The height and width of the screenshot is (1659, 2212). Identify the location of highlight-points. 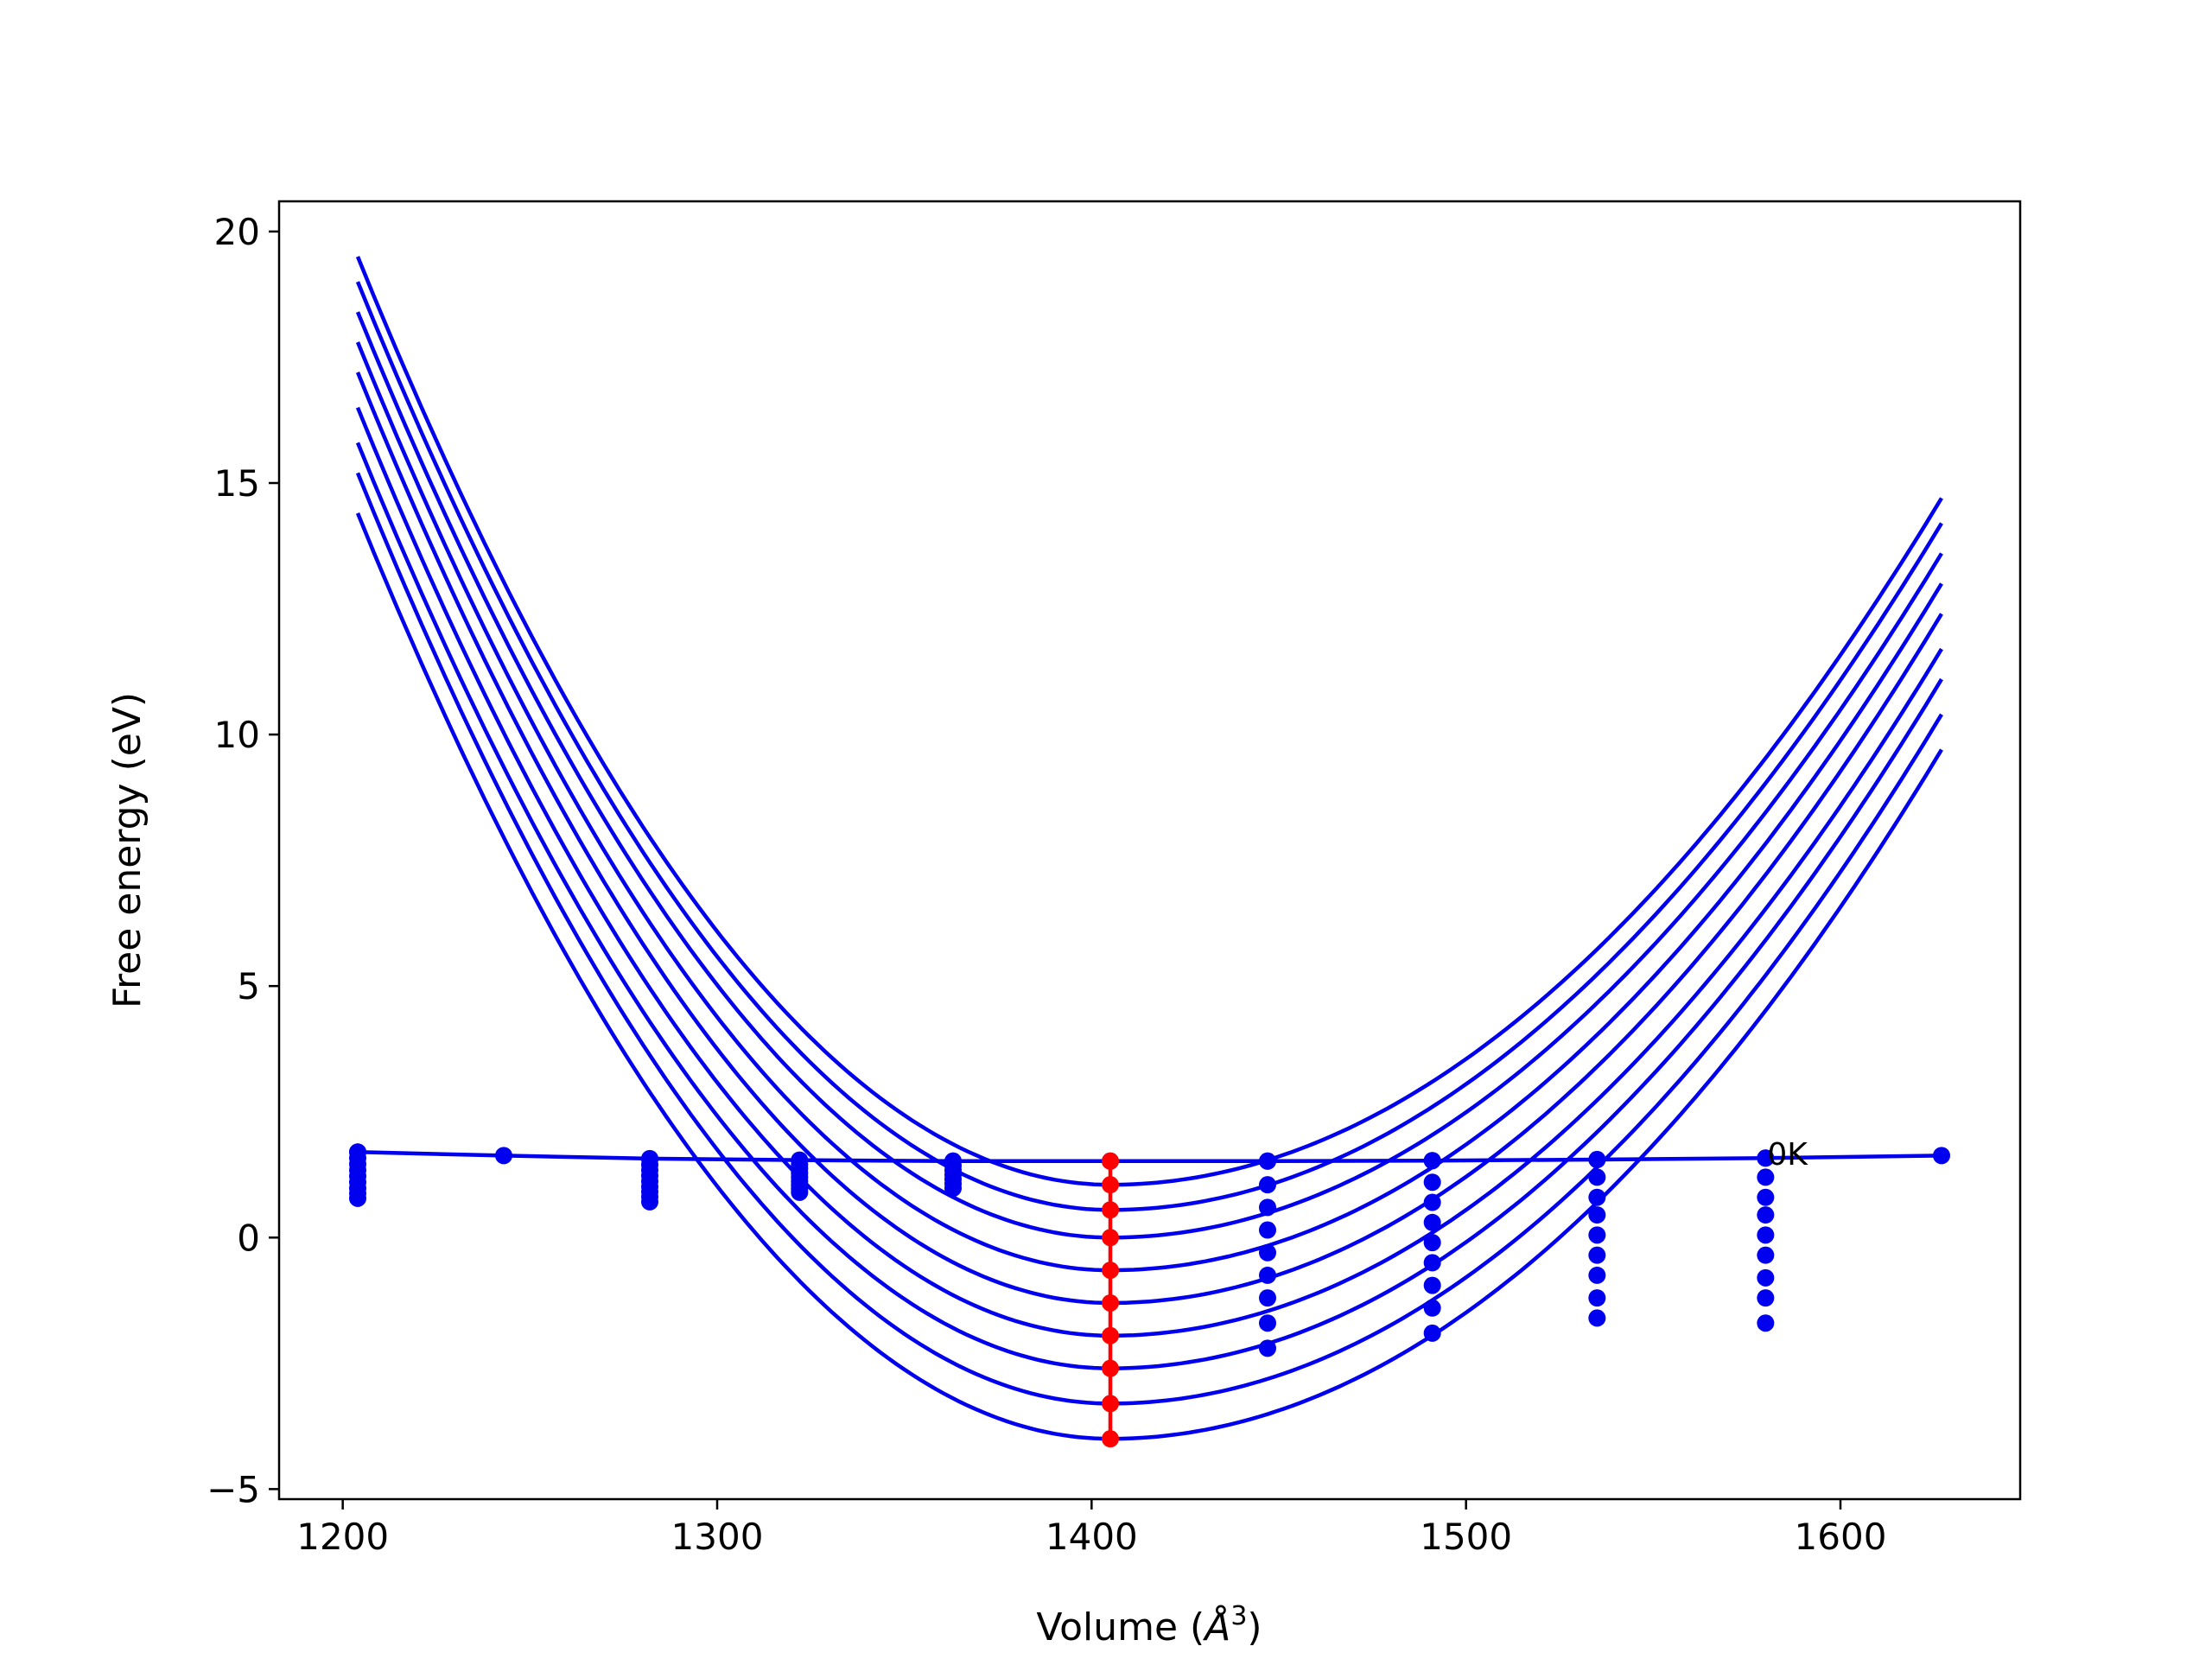
(1110, 1300).